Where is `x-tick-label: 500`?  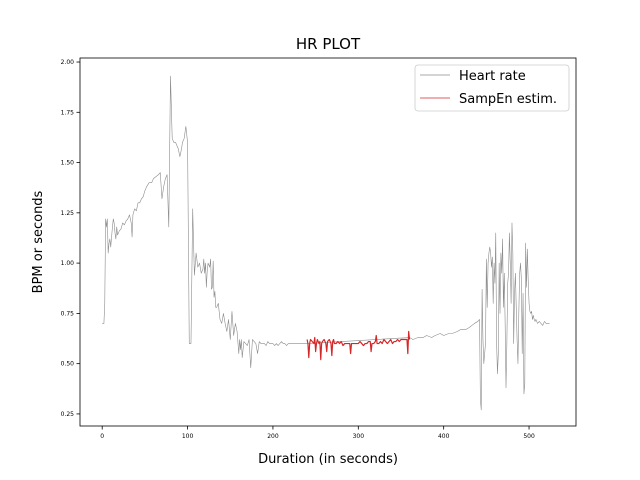
x-tick-label: 500 is located at coordinates (529, 436).